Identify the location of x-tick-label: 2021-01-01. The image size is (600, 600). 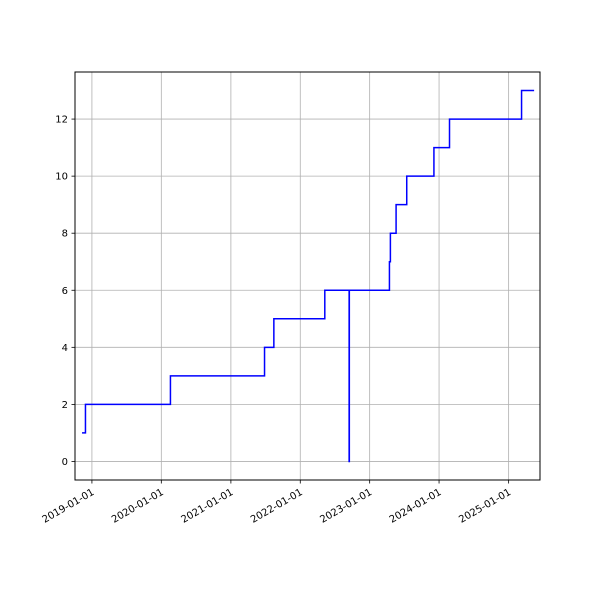
(208, 506).